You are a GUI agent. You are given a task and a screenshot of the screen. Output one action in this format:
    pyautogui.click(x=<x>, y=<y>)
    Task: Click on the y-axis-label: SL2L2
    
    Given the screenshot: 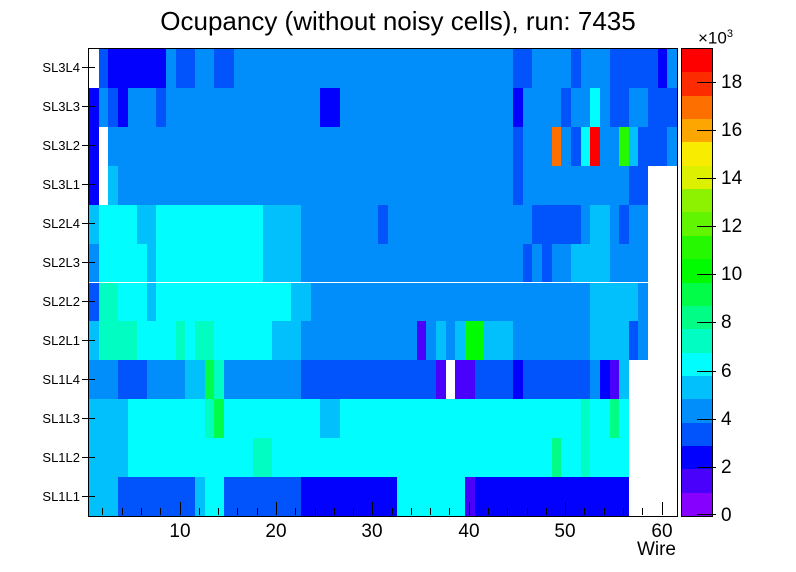 What is the action you would take?
    pyautogui.click(x=61, y=301)
    